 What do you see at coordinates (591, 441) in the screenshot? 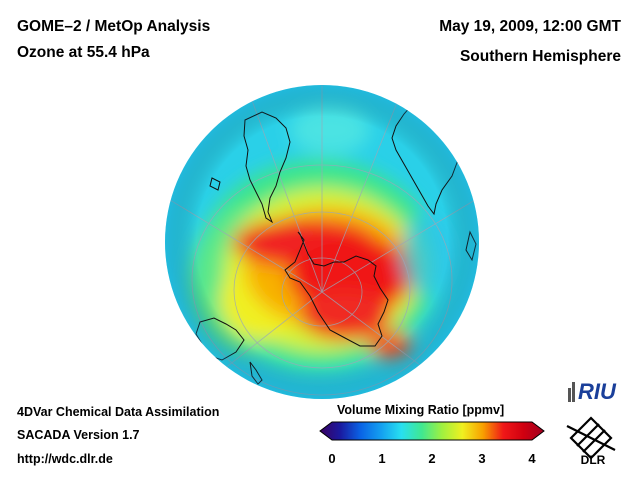
I see `dlr-logo: DLR` at bounding box center [591, 441].